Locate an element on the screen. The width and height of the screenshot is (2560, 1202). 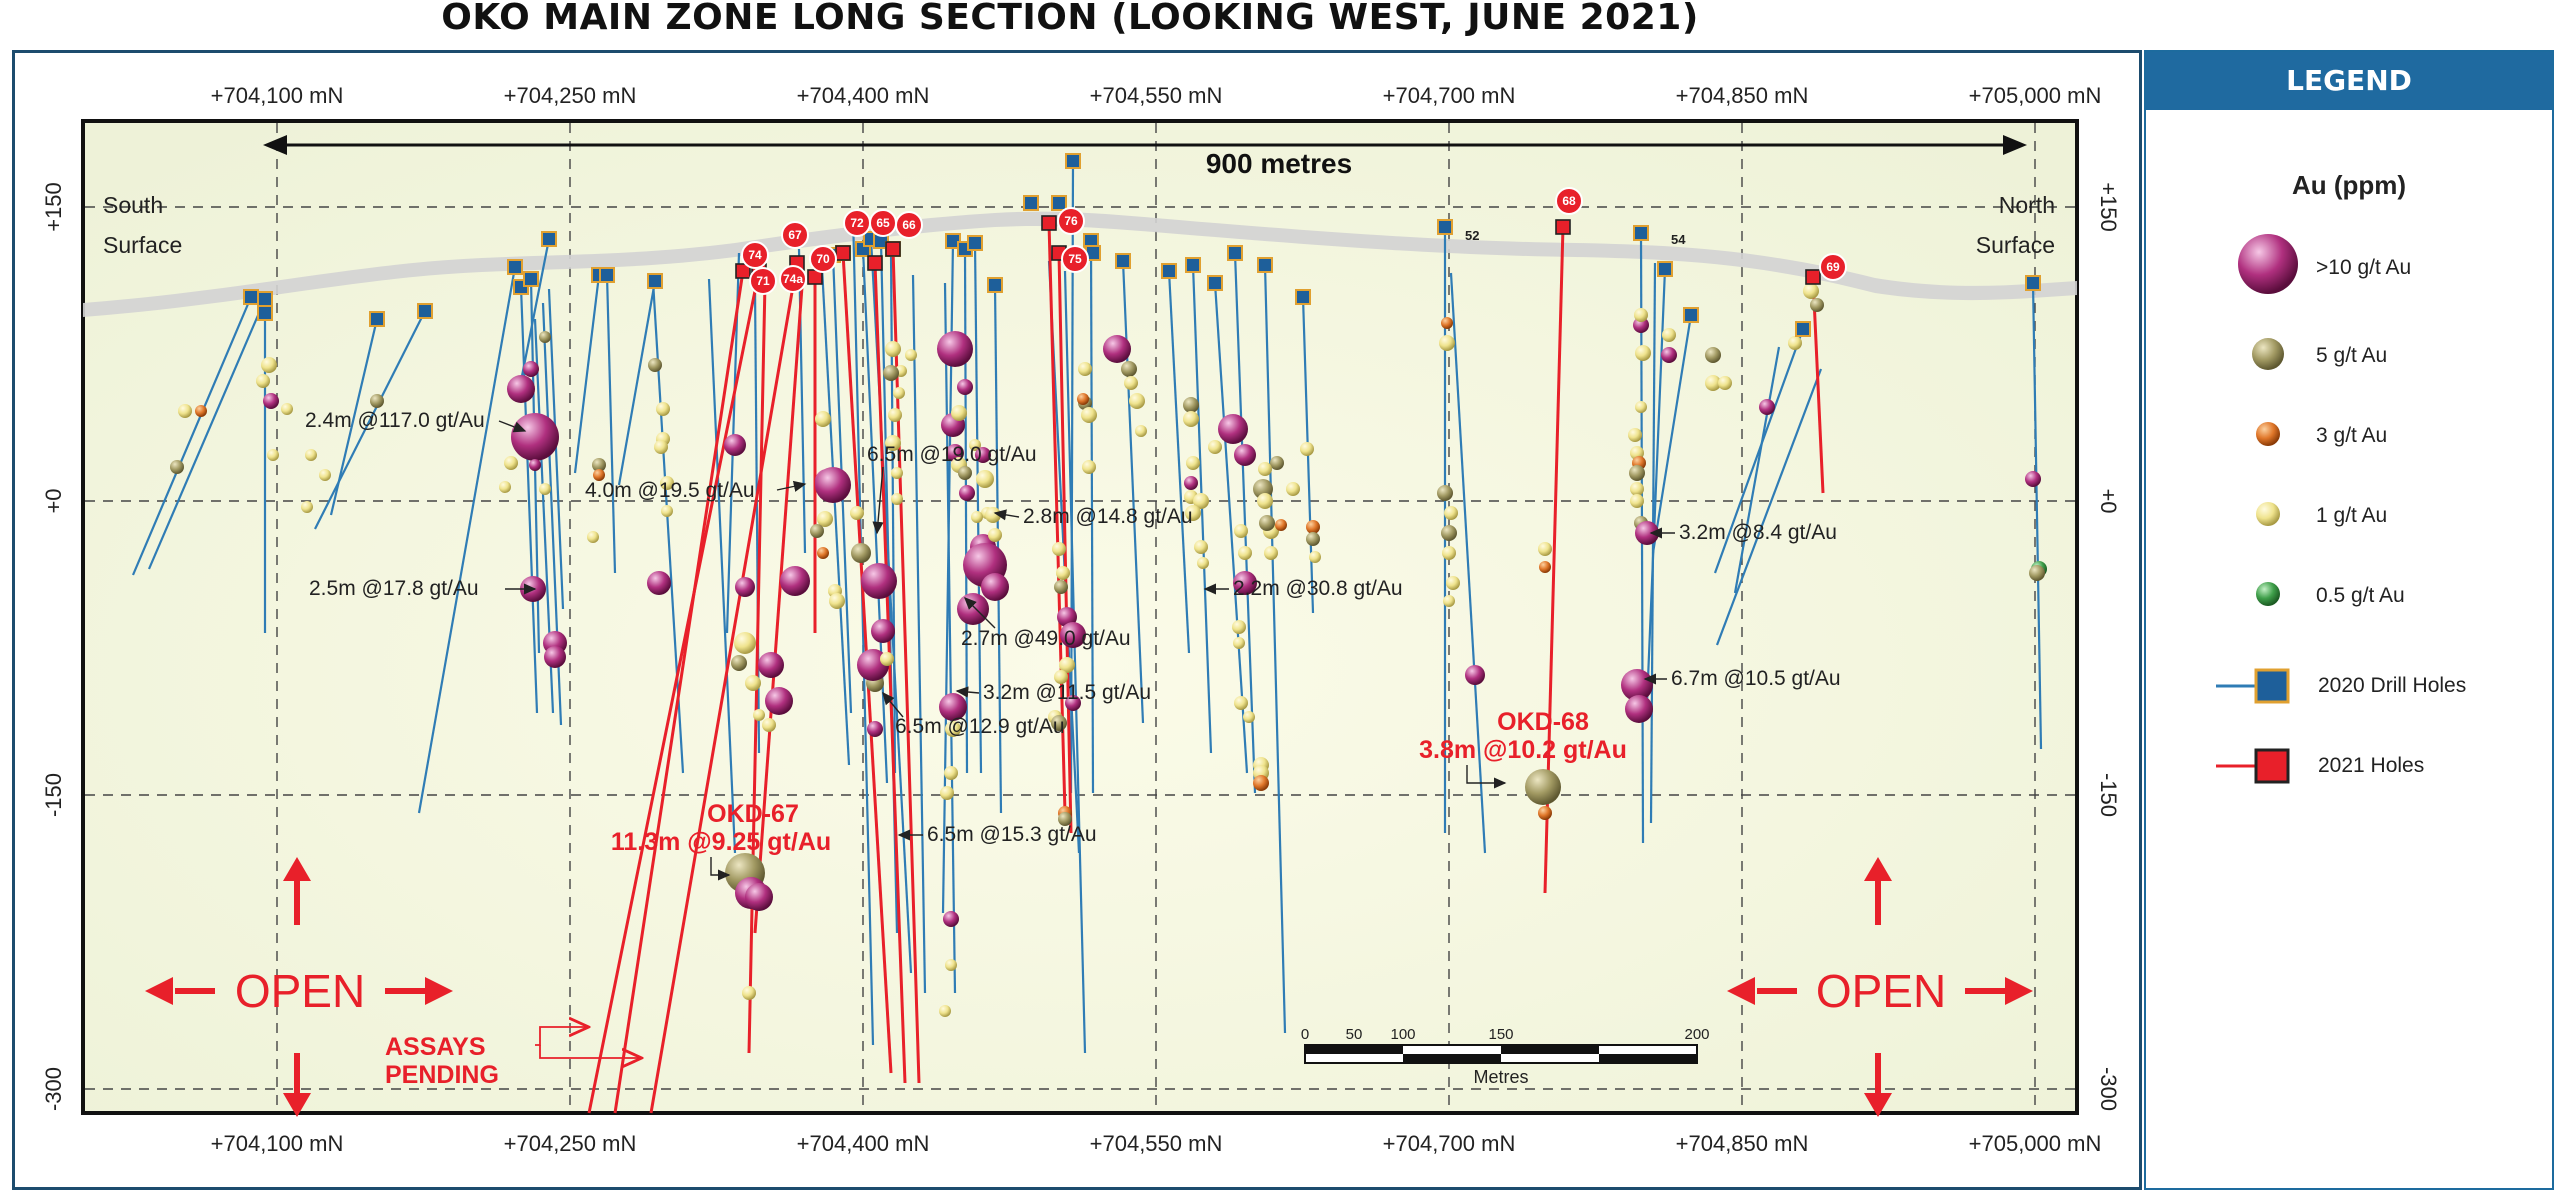
northing-tick-bottom-4: +704,700 mN is located at coordinates (1449, 1143).